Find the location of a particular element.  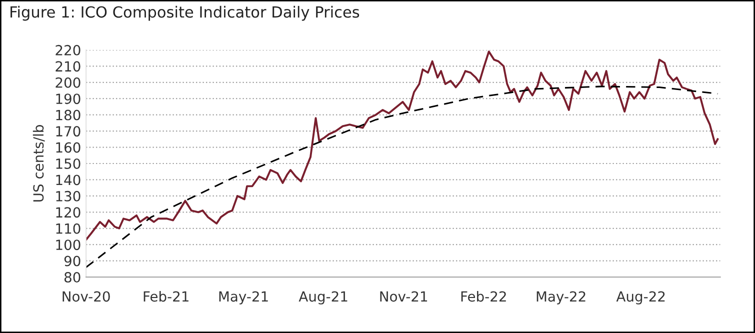

x-tick-label: Aug-22 is located at coordinates (640, 297).